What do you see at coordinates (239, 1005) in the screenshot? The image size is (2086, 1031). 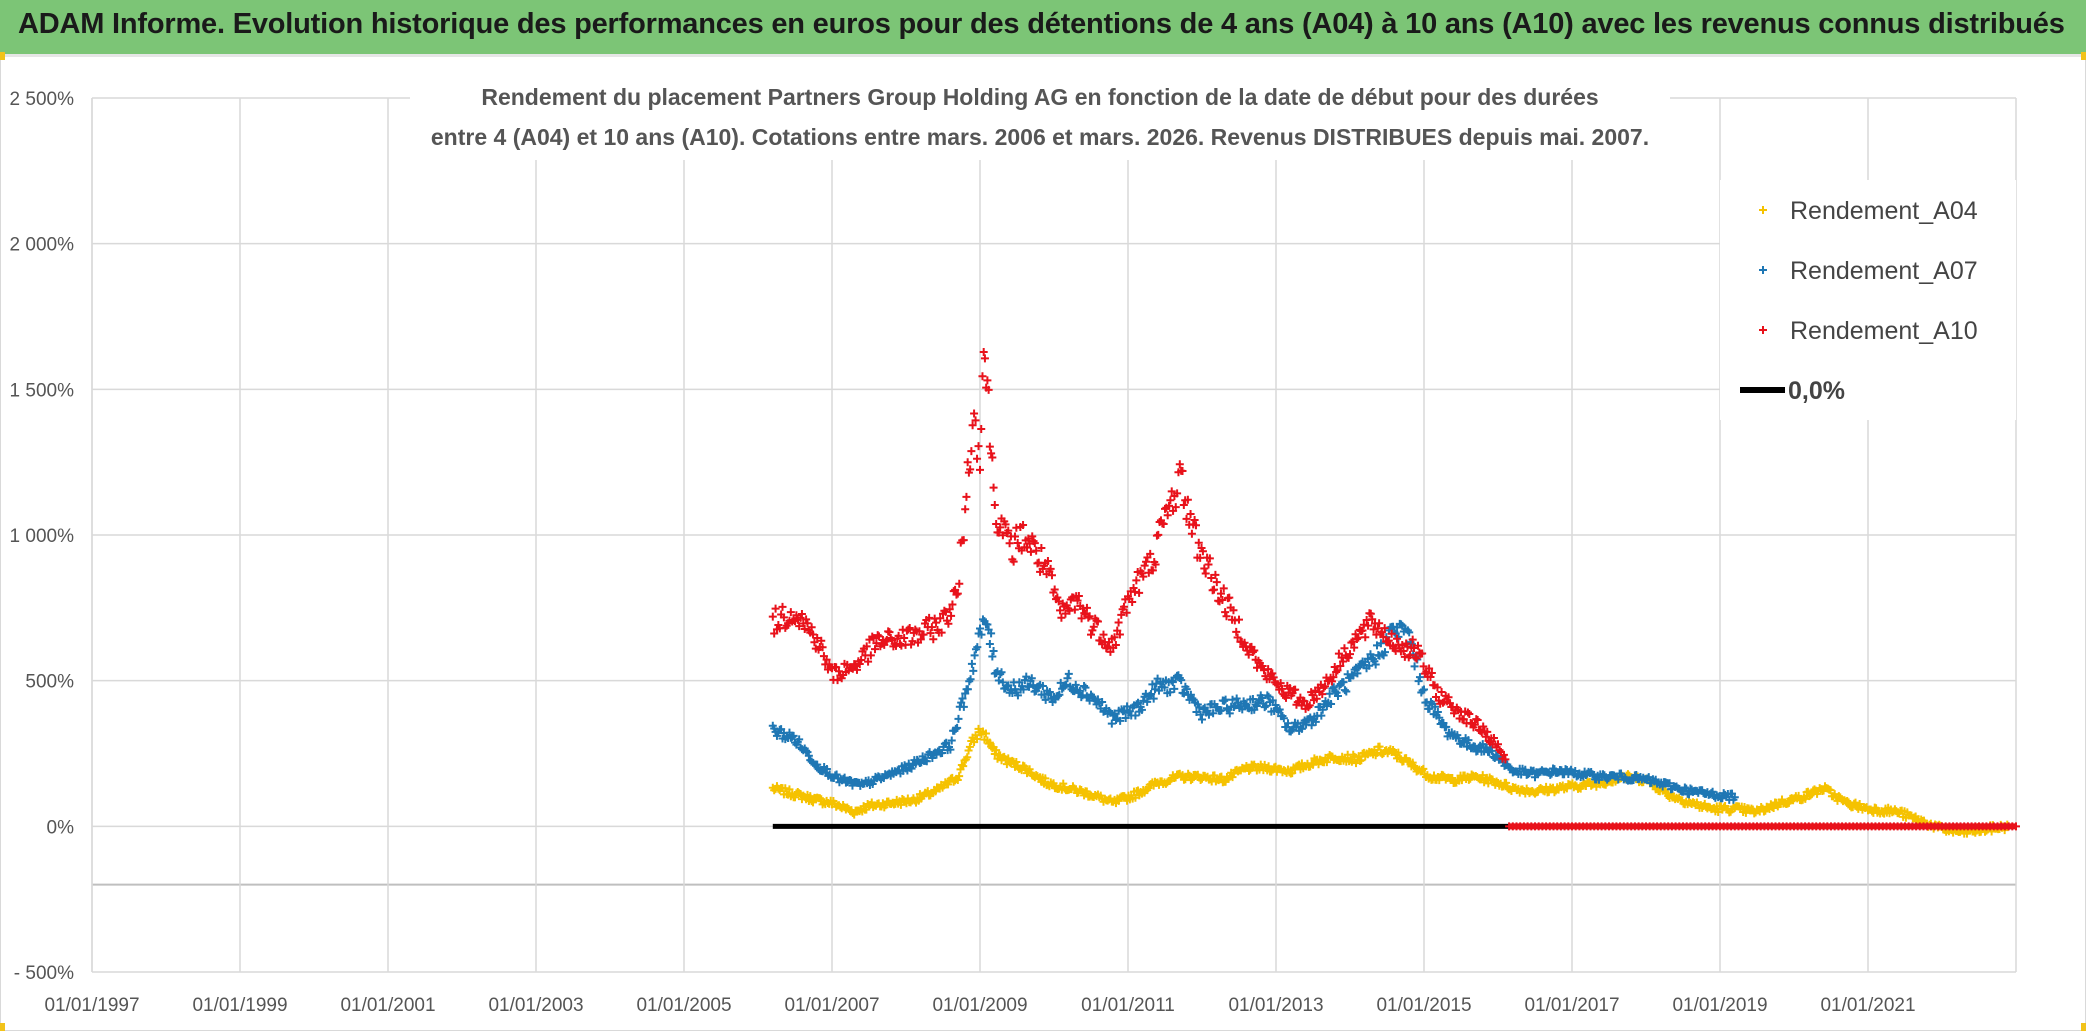 I see `x-tick-label: 01/01/1999` at bounding box center [239, 1005].